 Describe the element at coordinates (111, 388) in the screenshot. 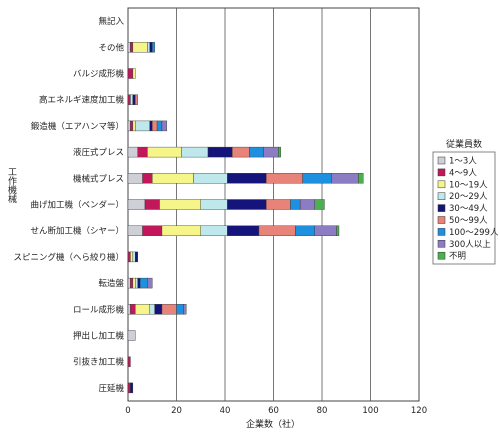

I see `category-label: 圧延機` at that location.